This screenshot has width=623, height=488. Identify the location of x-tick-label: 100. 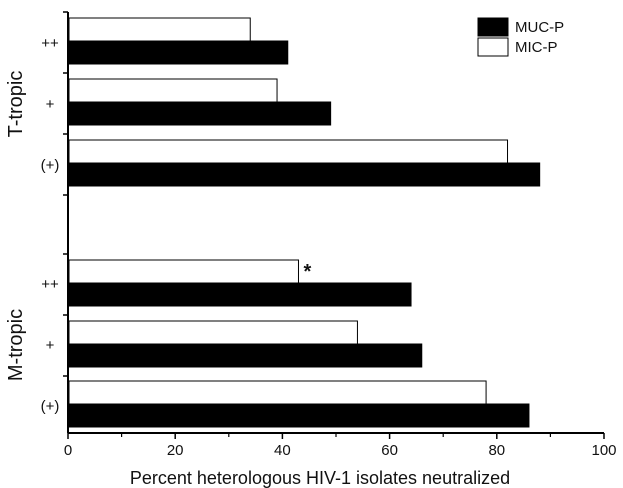
(603, 450).